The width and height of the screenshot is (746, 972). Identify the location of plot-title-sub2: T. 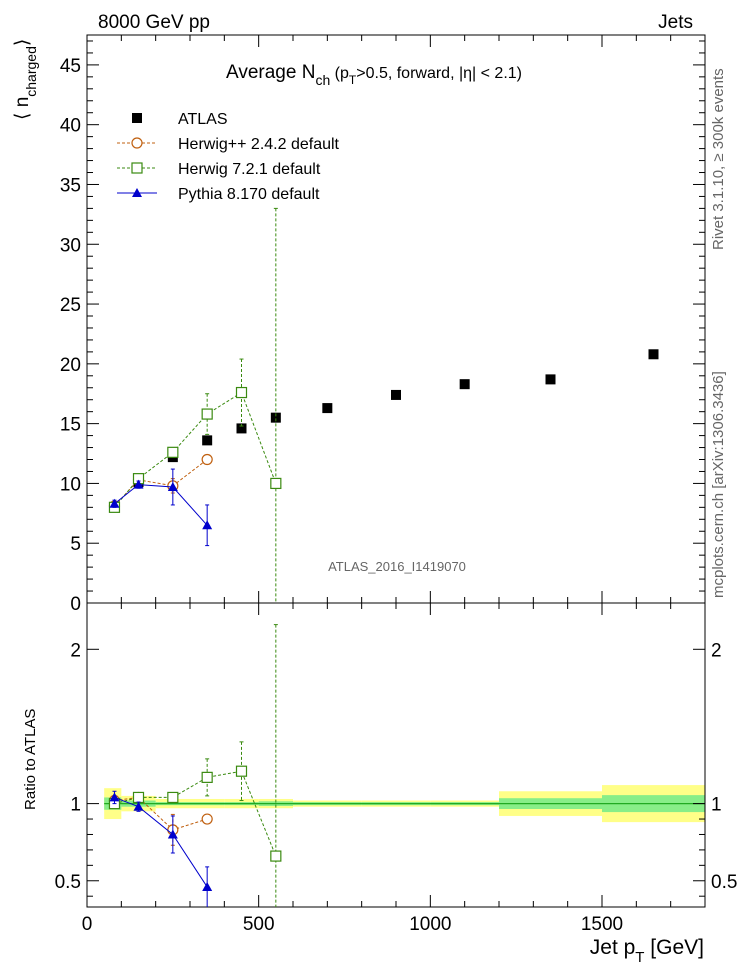
(353, 80).